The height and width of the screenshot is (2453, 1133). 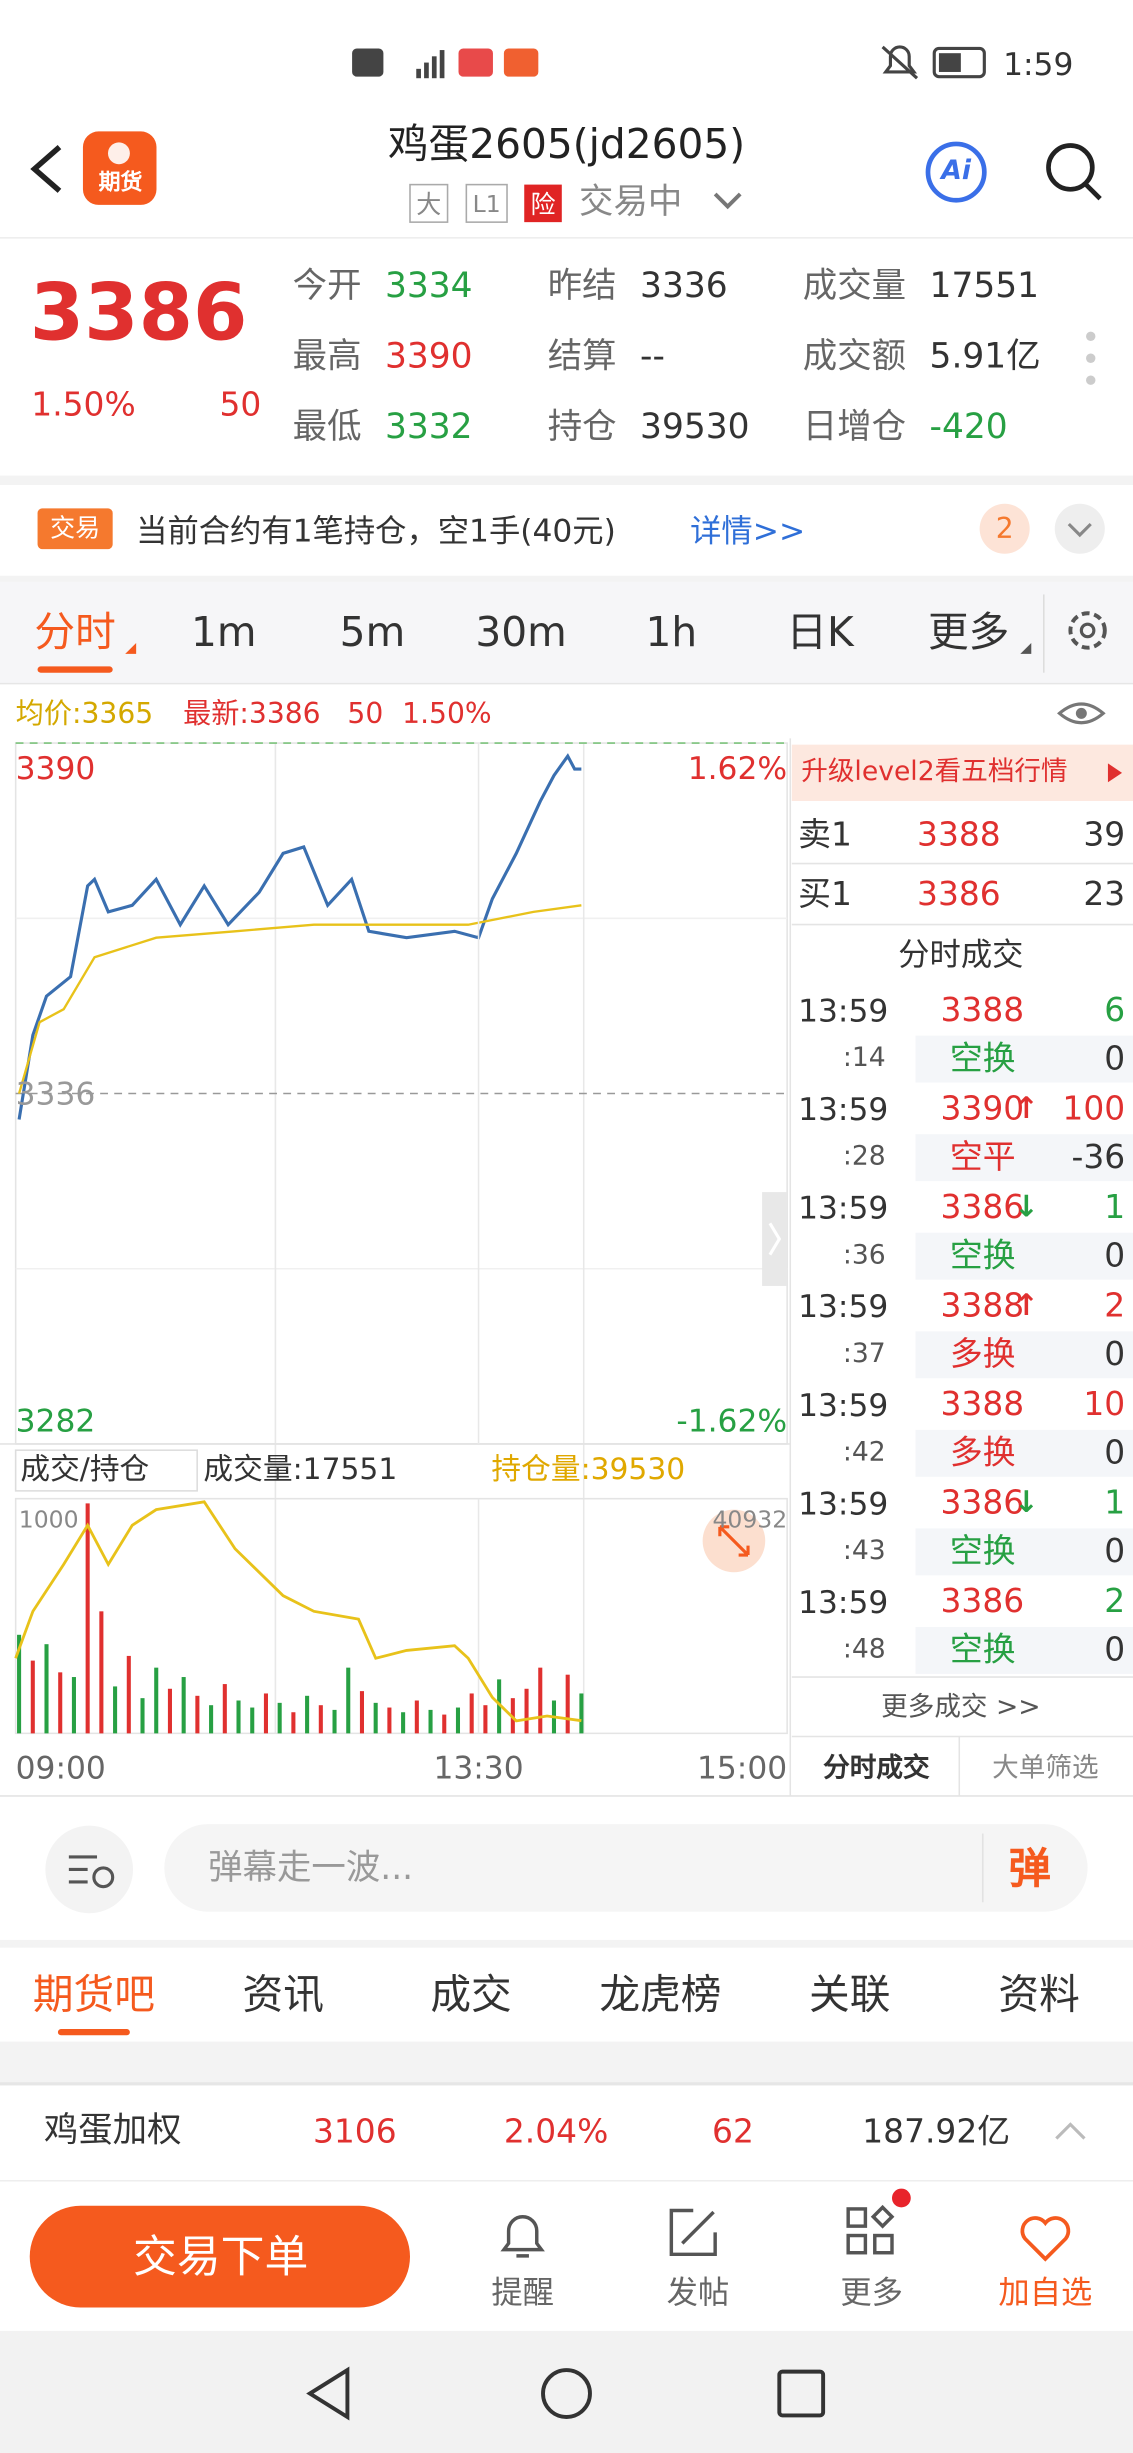 What do you see at coordinates (55, 1420) in the screenshot?
I see `y-tick-label: 3282` at bounding box center [55, 1420].